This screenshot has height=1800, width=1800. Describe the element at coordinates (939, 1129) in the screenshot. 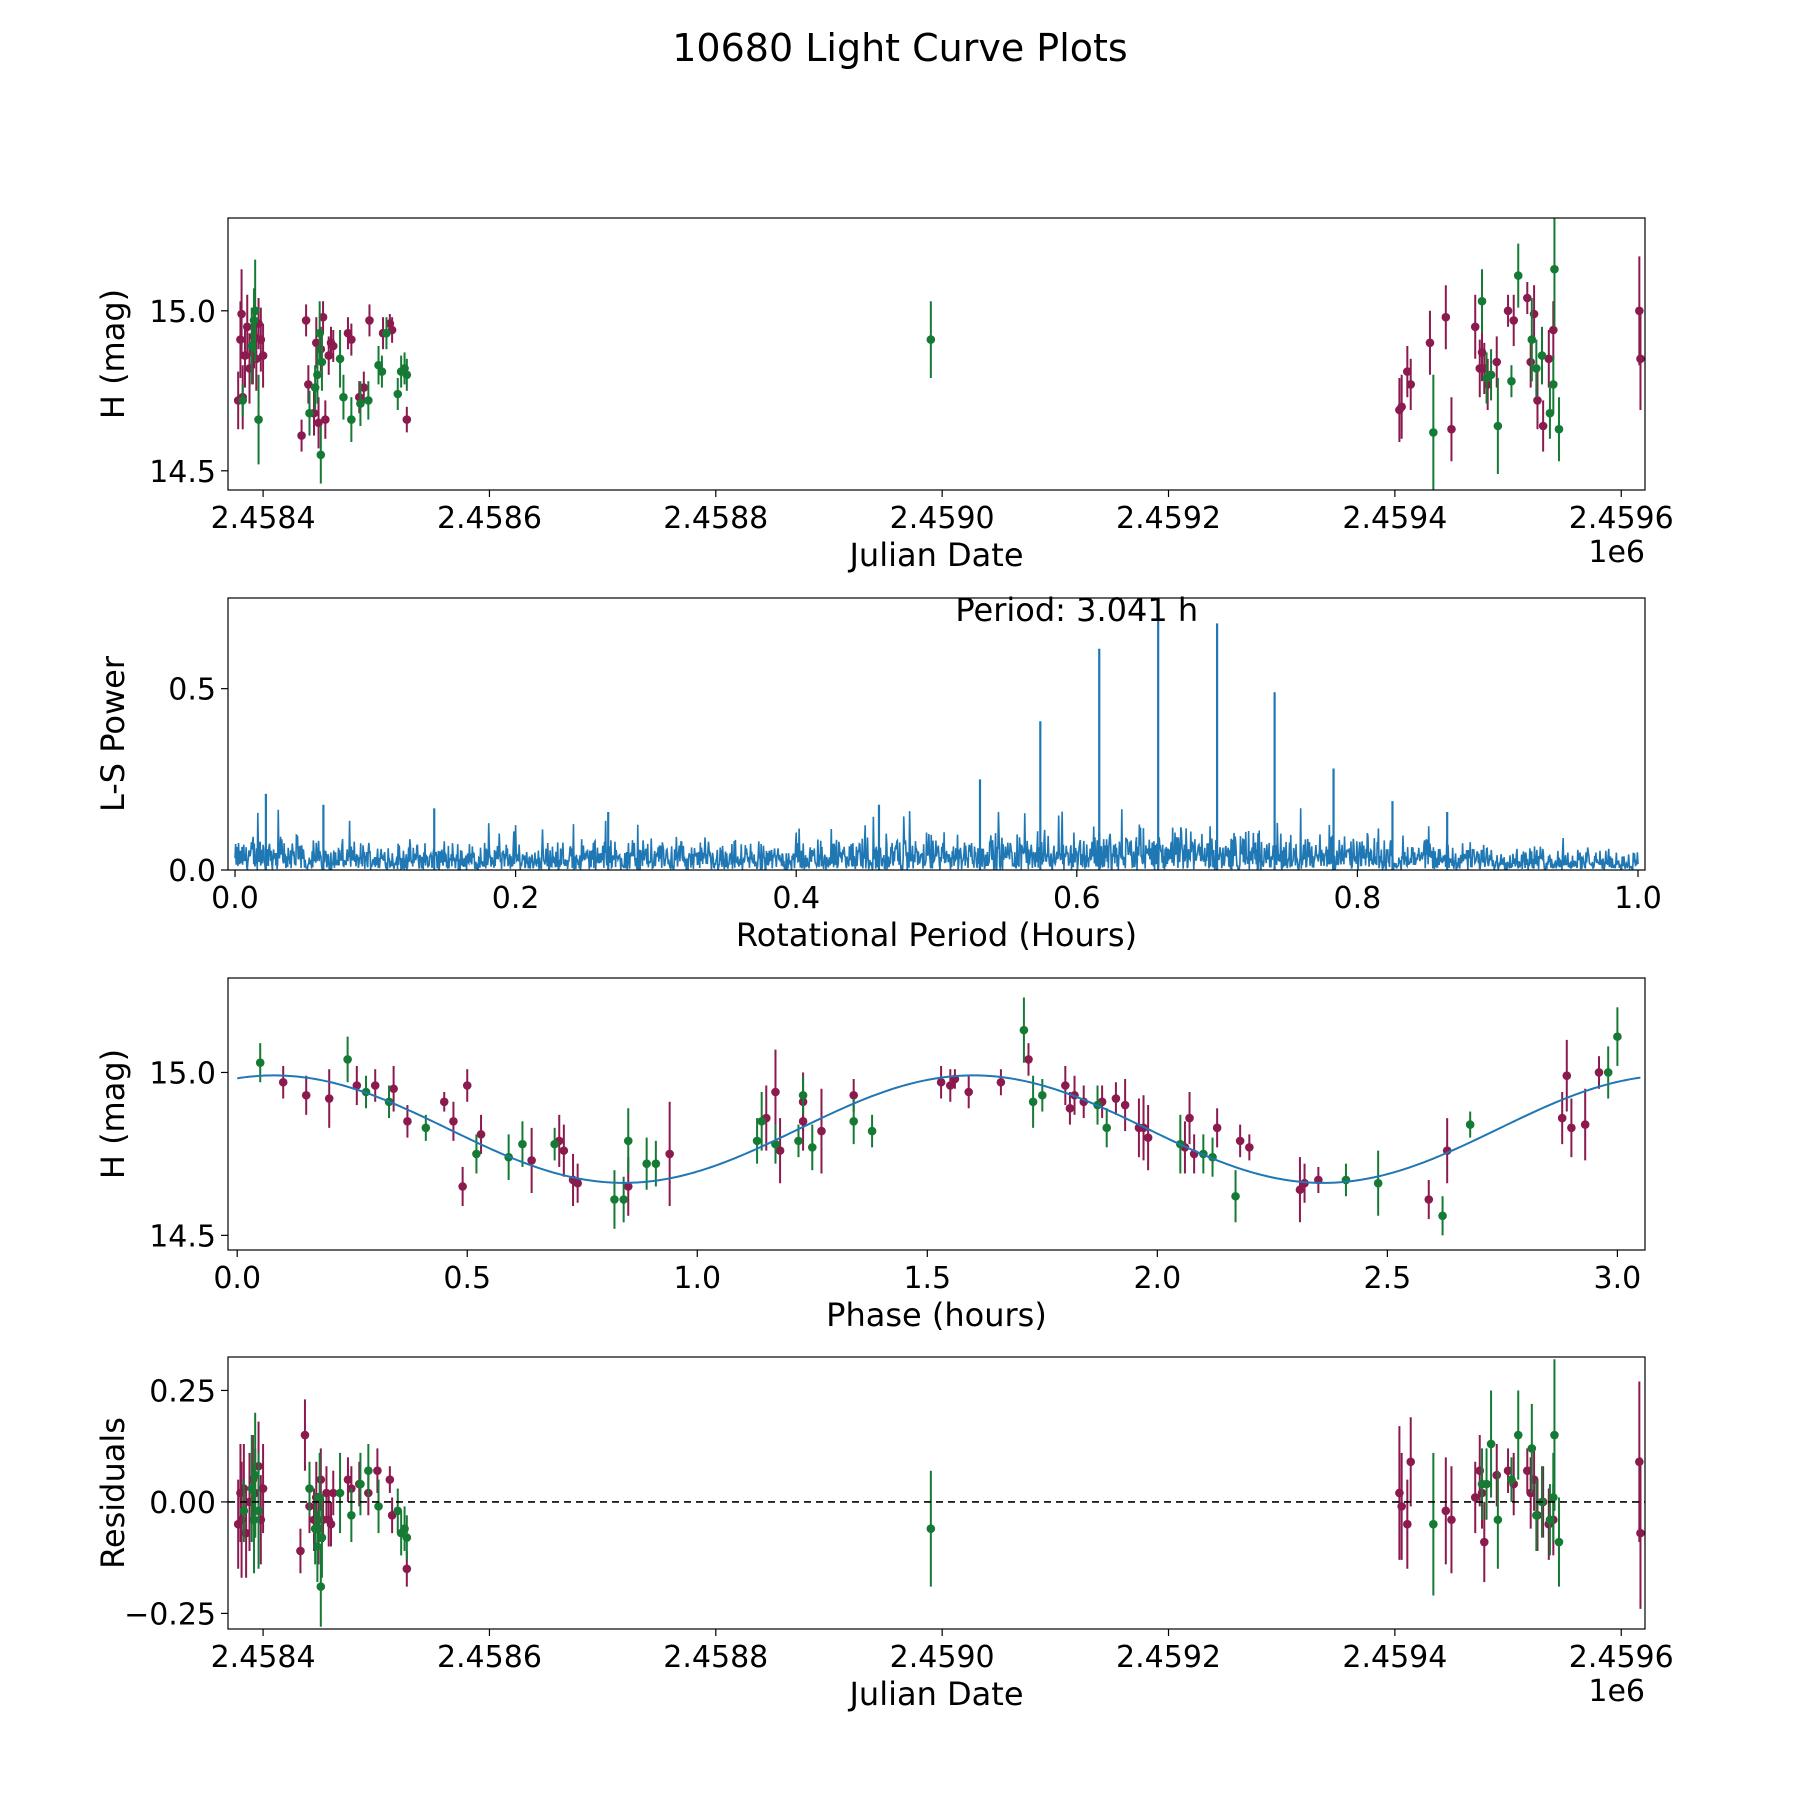

I see `model-fit-line` at that location.